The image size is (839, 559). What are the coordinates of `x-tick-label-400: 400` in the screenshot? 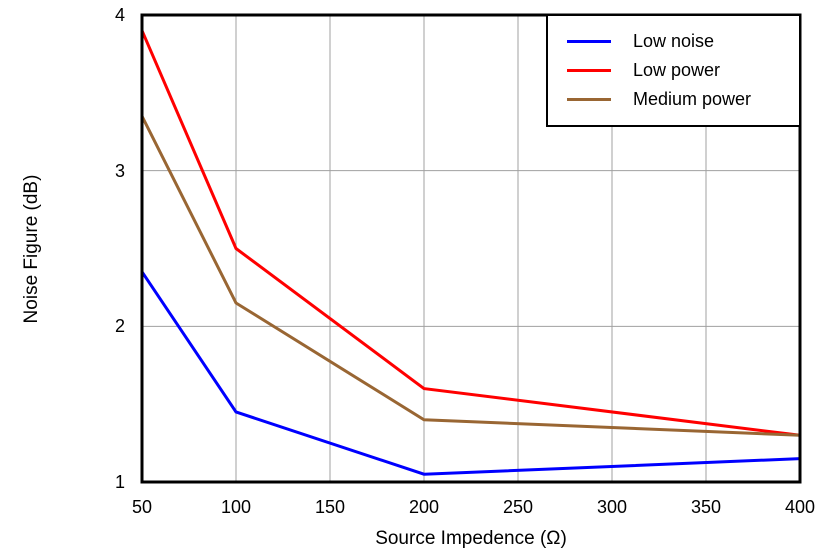 It's located at (800, 507).